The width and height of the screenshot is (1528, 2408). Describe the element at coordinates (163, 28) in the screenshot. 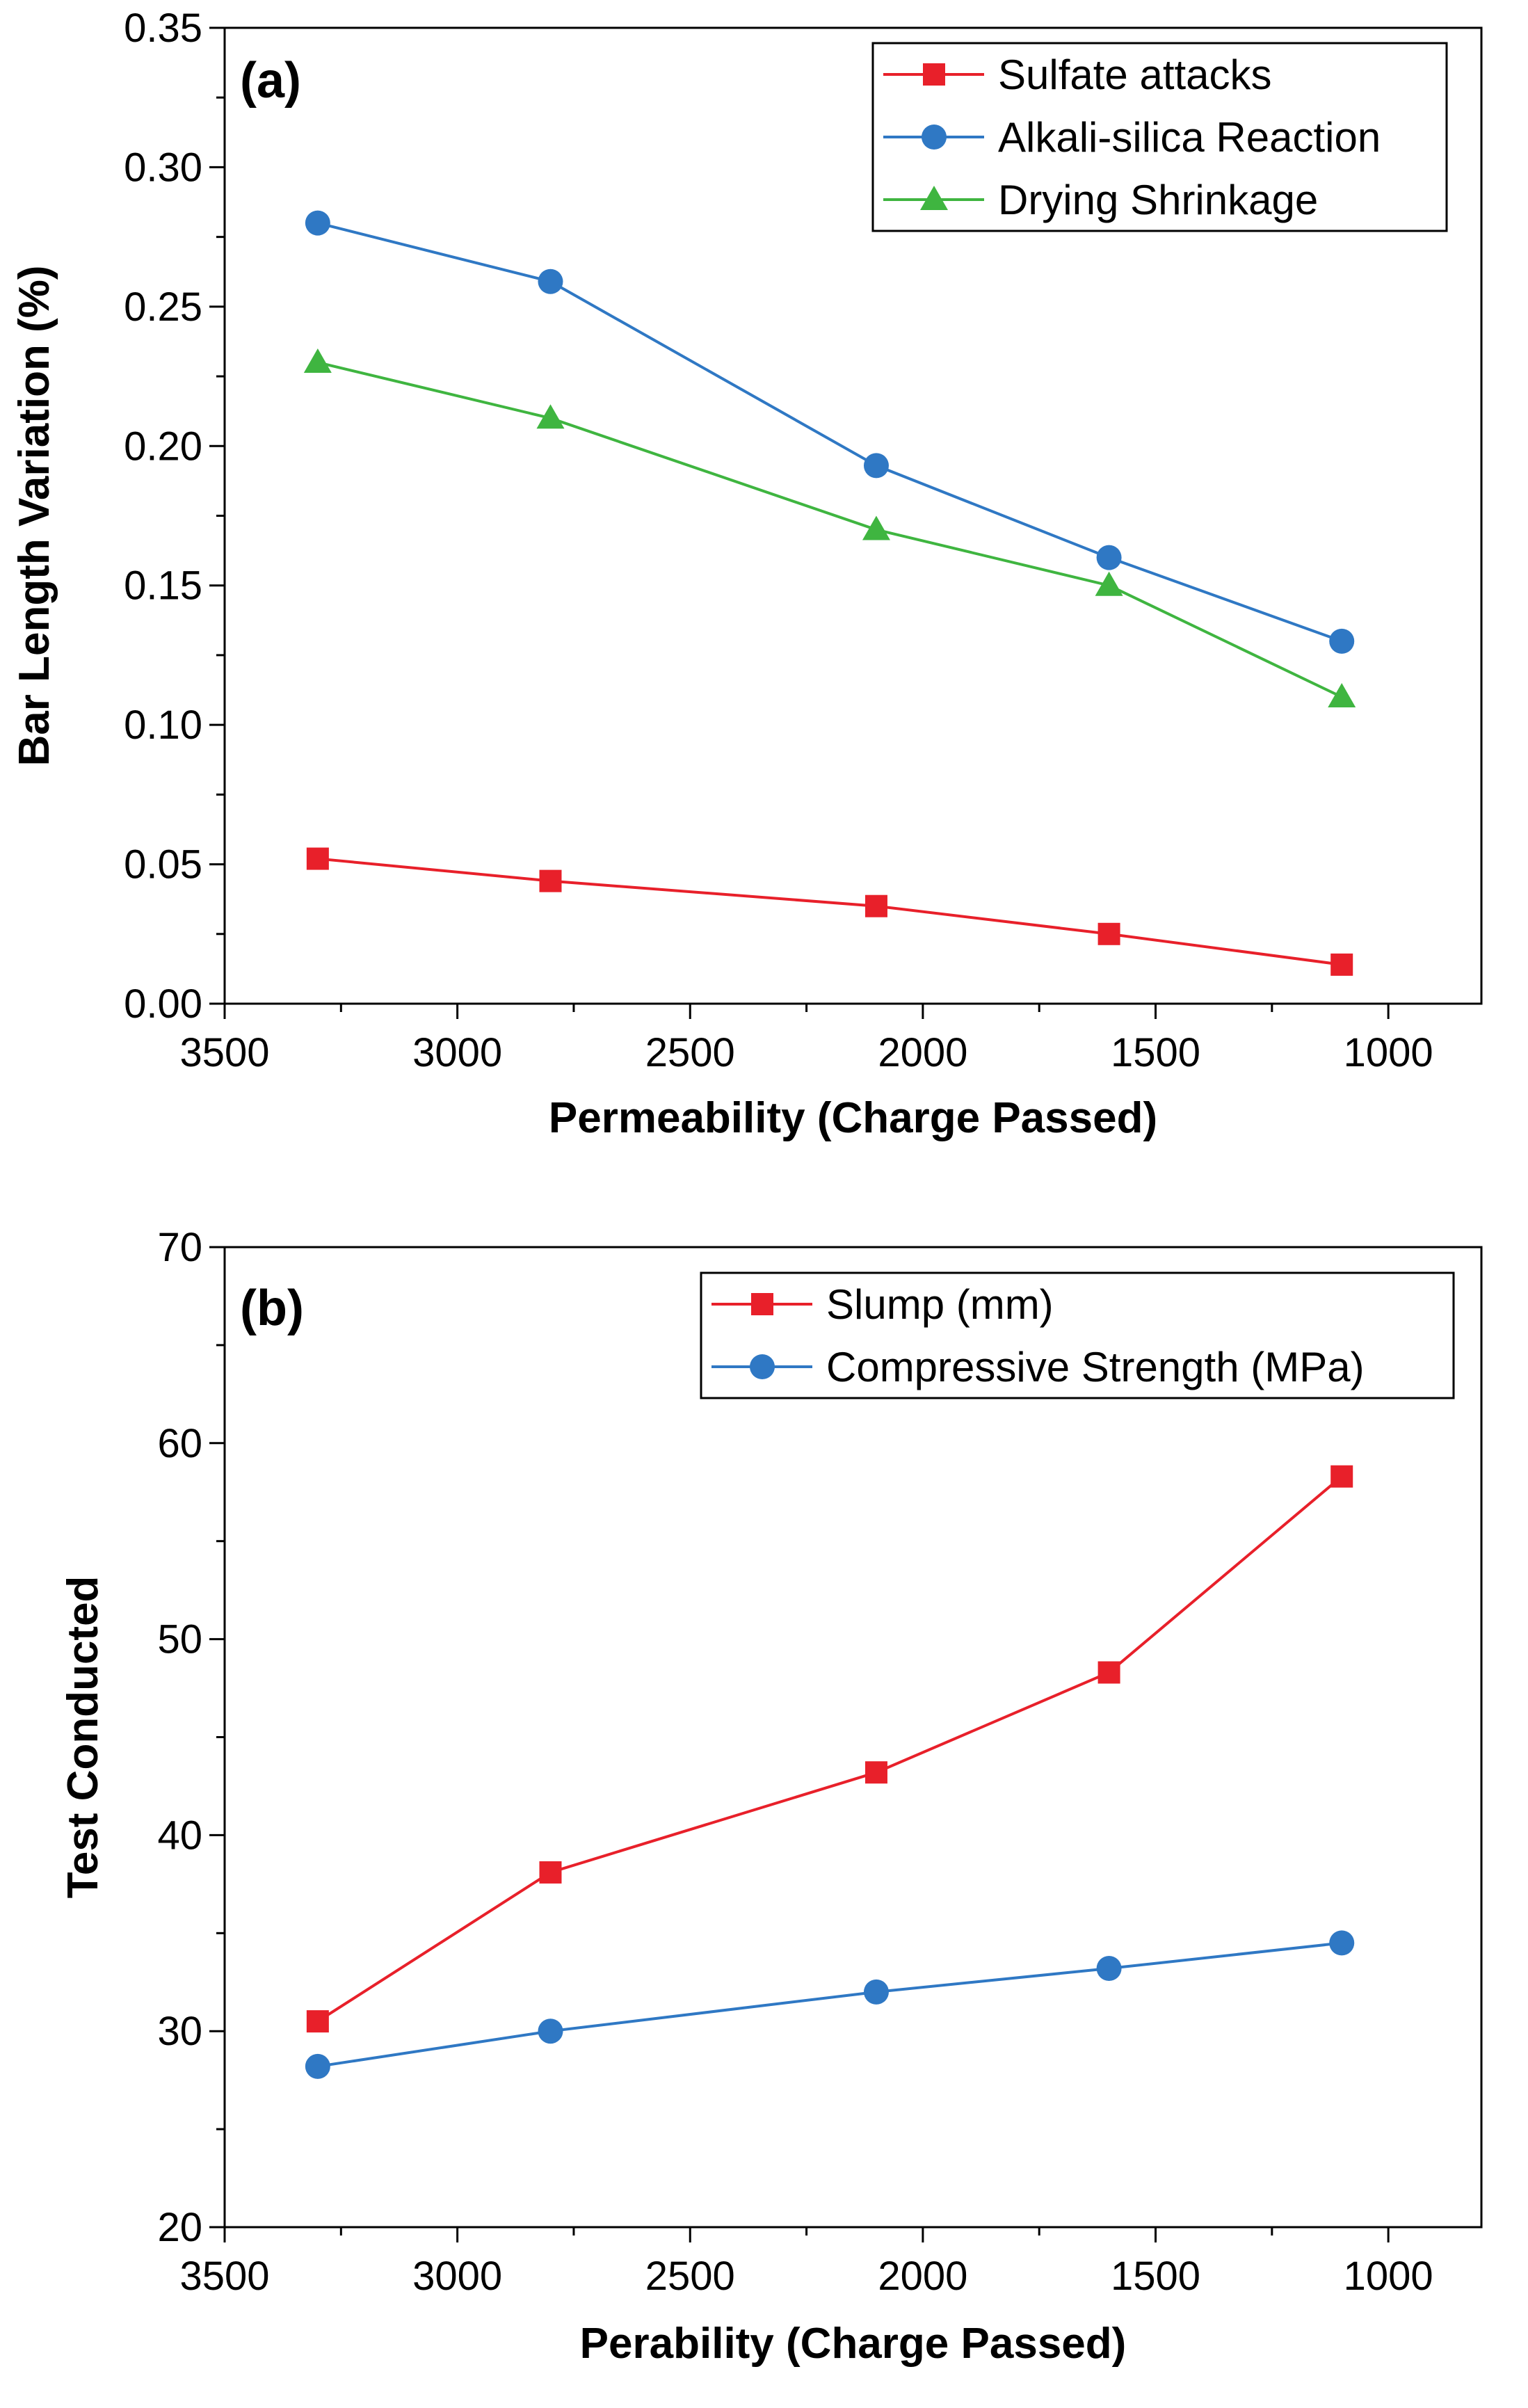

I see `y-tick-label: 0.35` at that location.